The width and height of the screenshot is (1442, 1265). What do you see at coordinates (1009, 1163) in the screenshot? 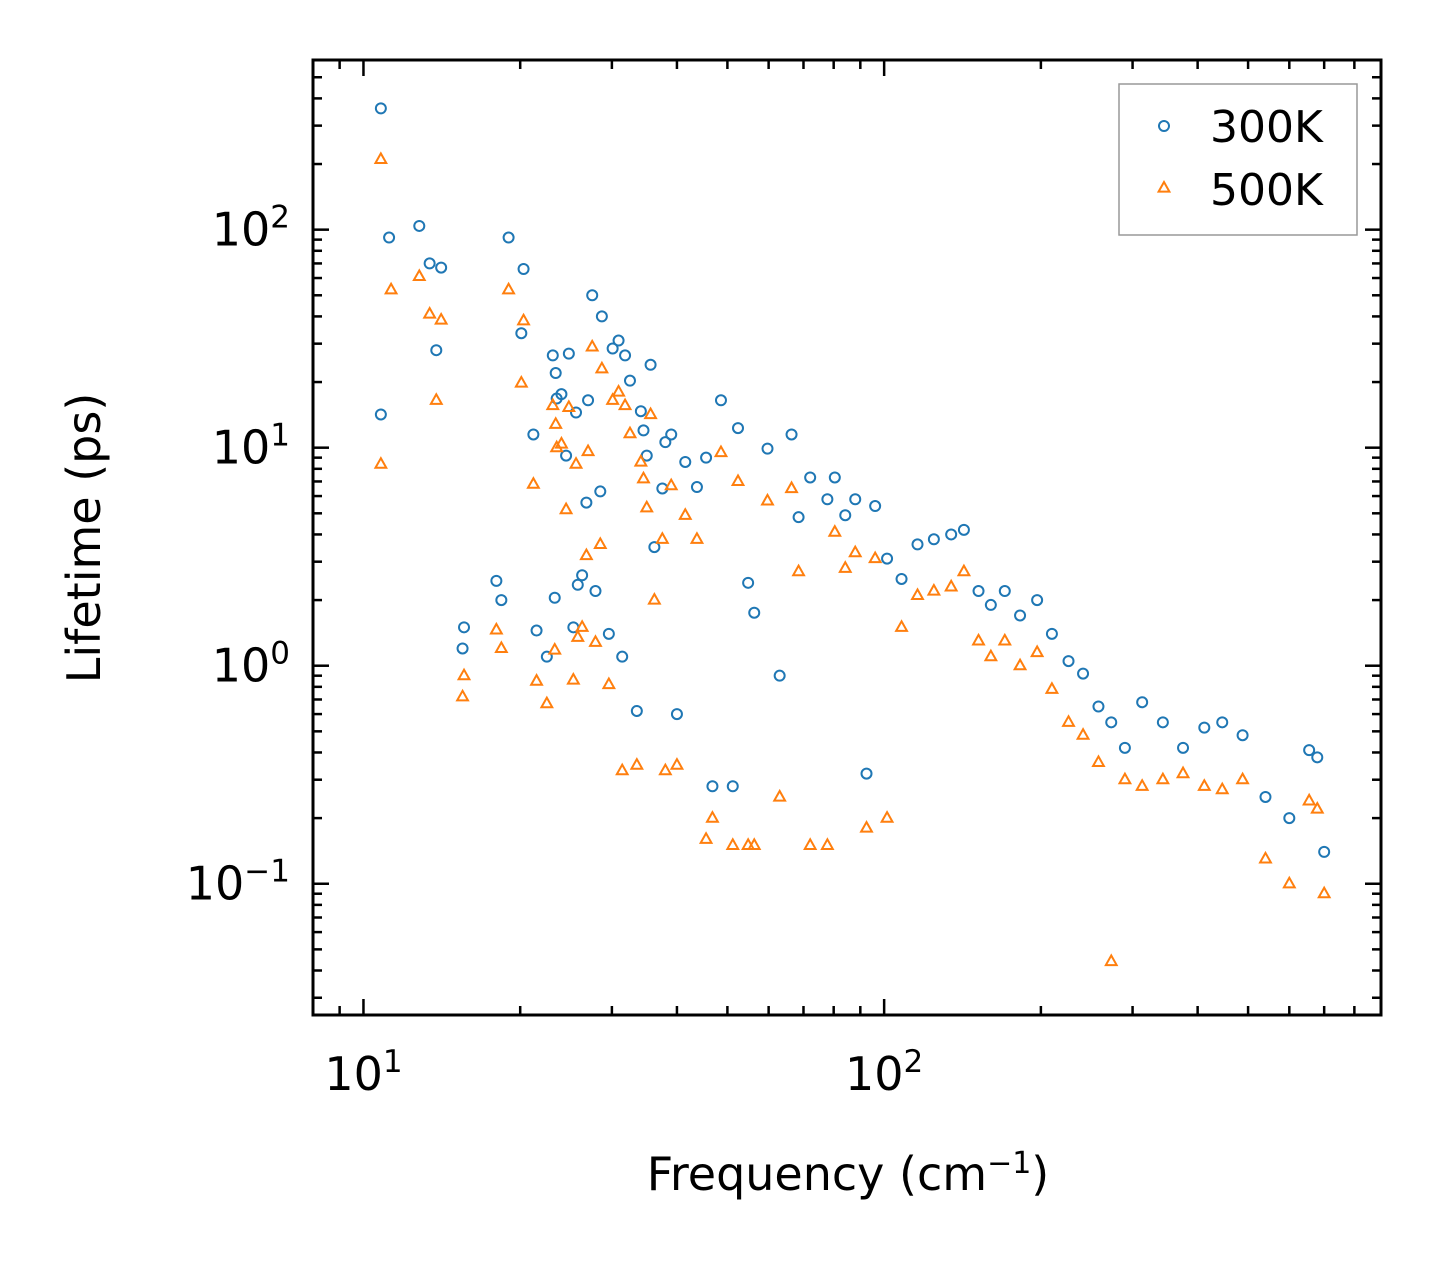
I see `x-axis-label-sup: −1` at bounding box center [1009, 1163].